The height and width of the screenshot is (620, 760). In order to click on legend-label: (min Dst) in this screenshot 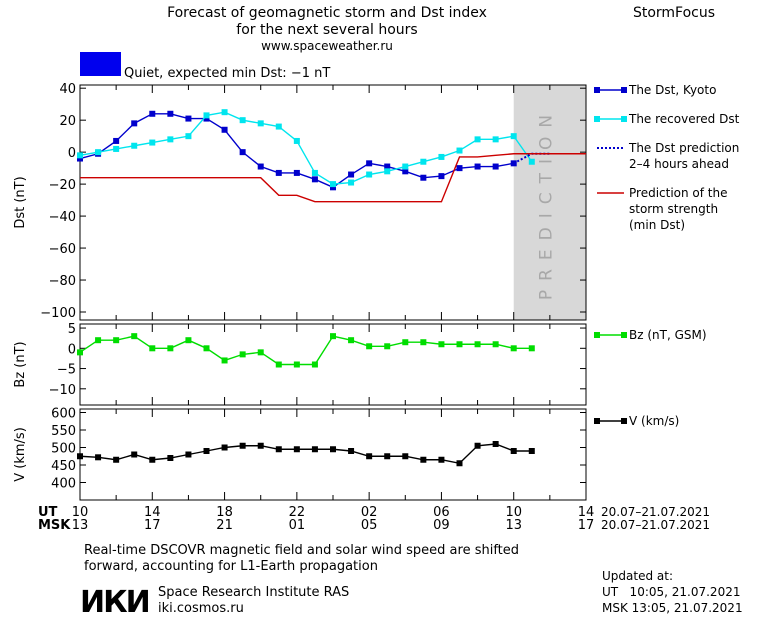, I will do `click(657, 225)`.